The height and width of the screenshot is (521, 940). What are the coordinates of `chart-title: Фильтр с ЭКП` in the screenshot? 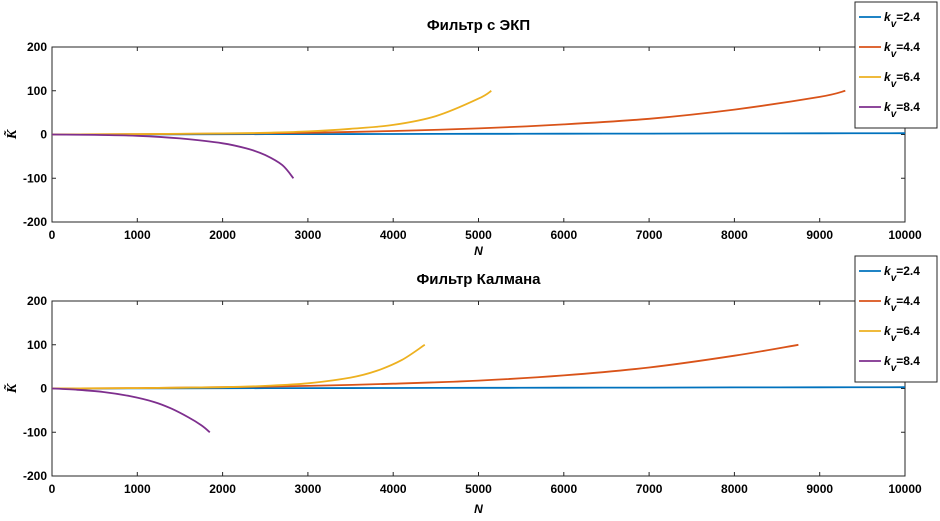 It's located at (478, 25).